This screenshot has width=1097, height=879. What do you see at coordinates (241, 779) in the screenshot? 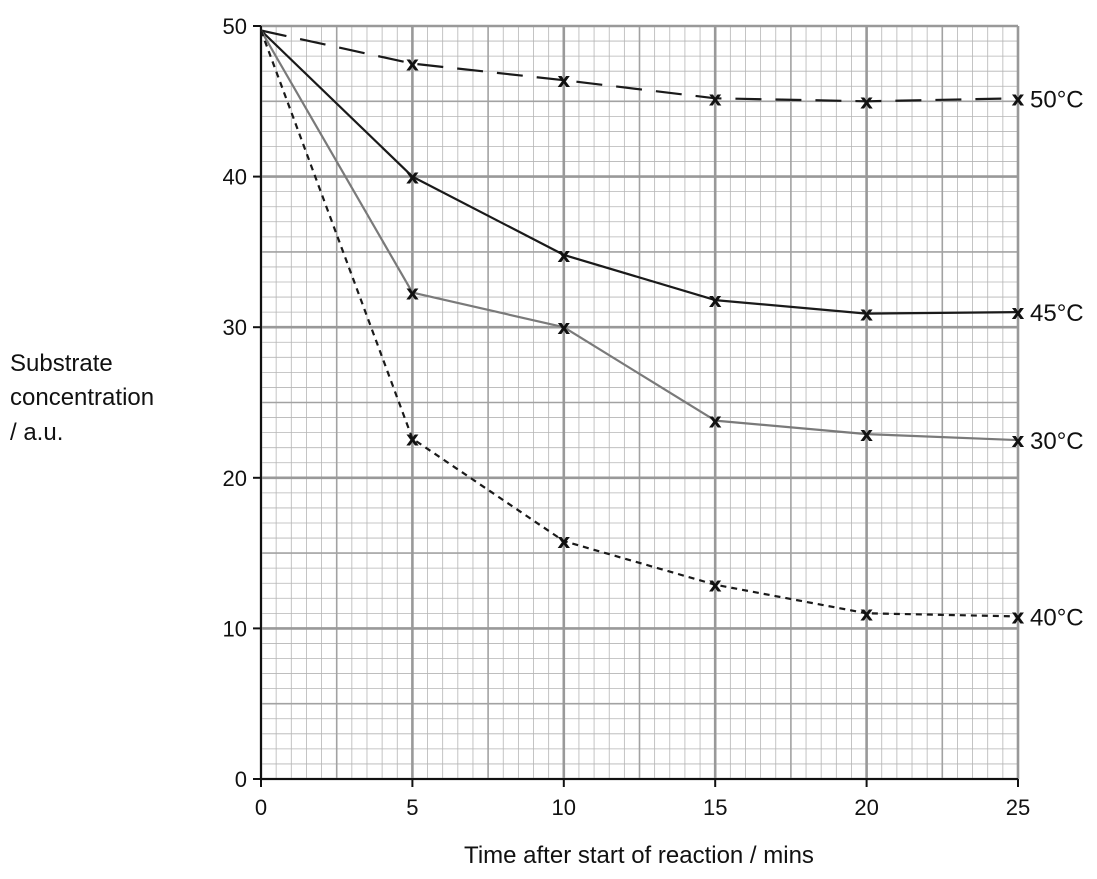
I see `y-tick-label: 0` at bounding box center [241, 779].